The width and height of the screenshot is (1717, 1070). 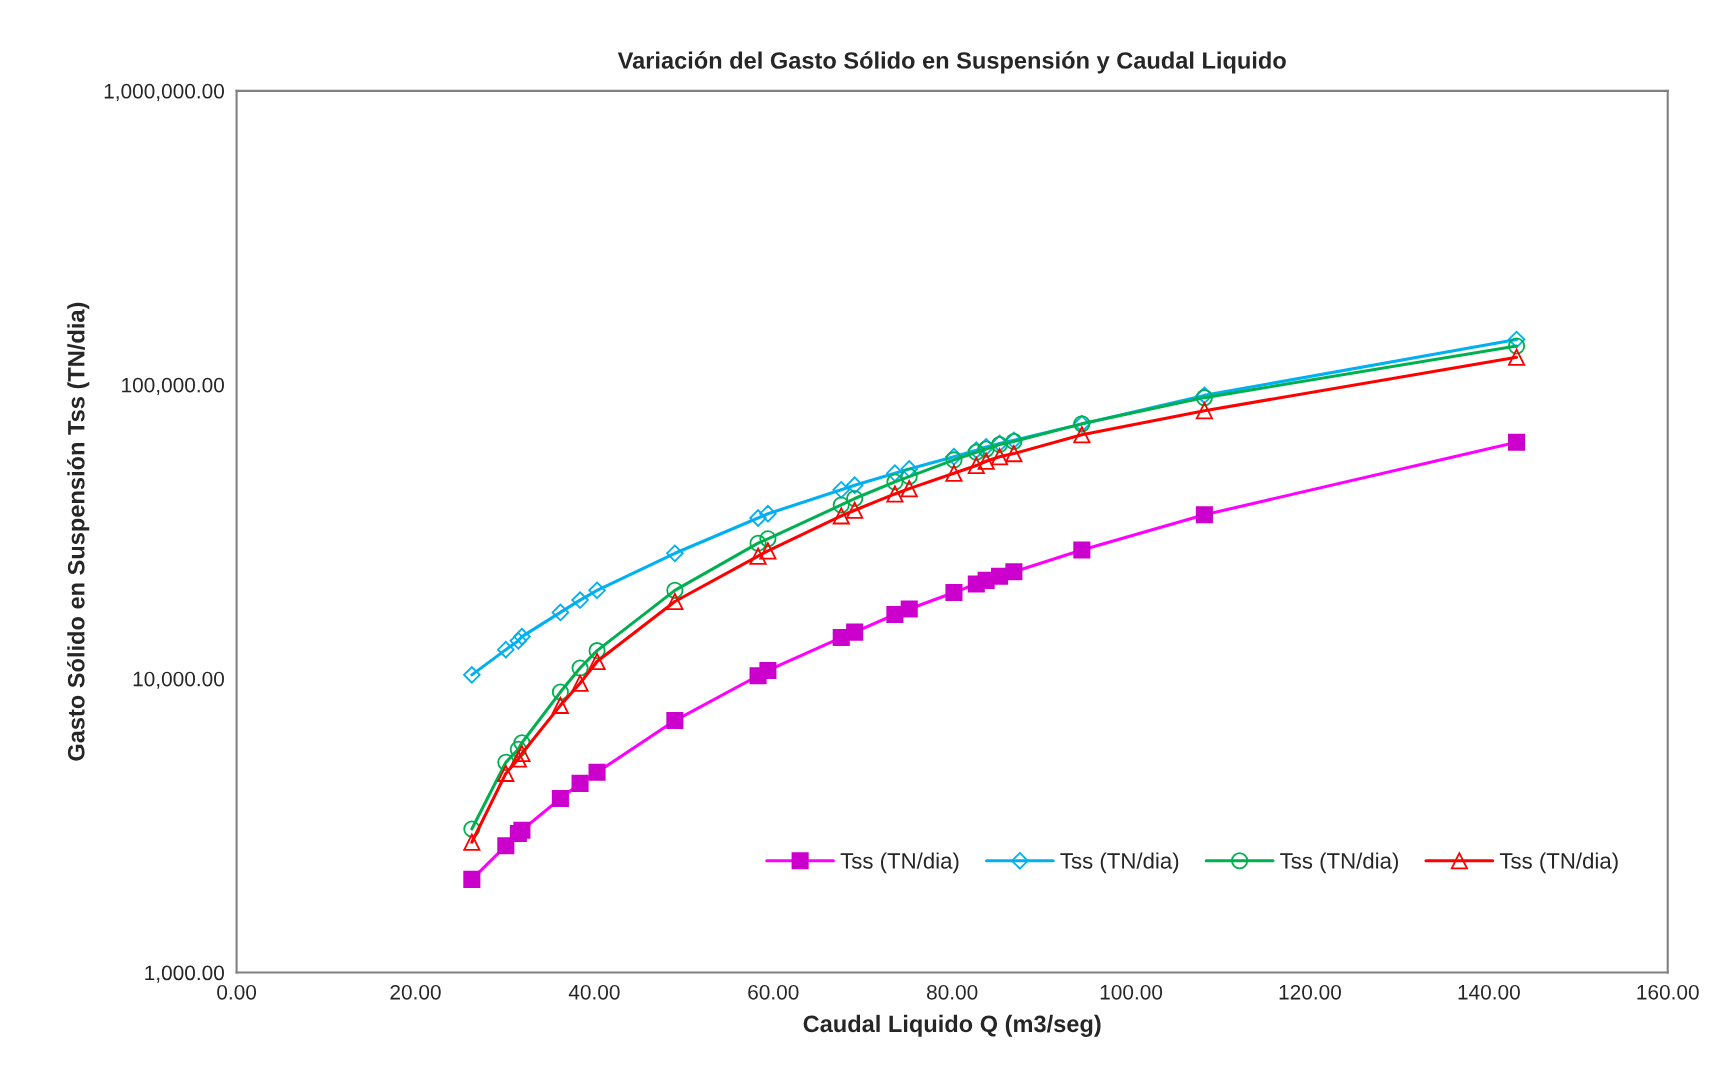 I want to click on y-tick-label: 1,000.00, so click(x=184, y=974).